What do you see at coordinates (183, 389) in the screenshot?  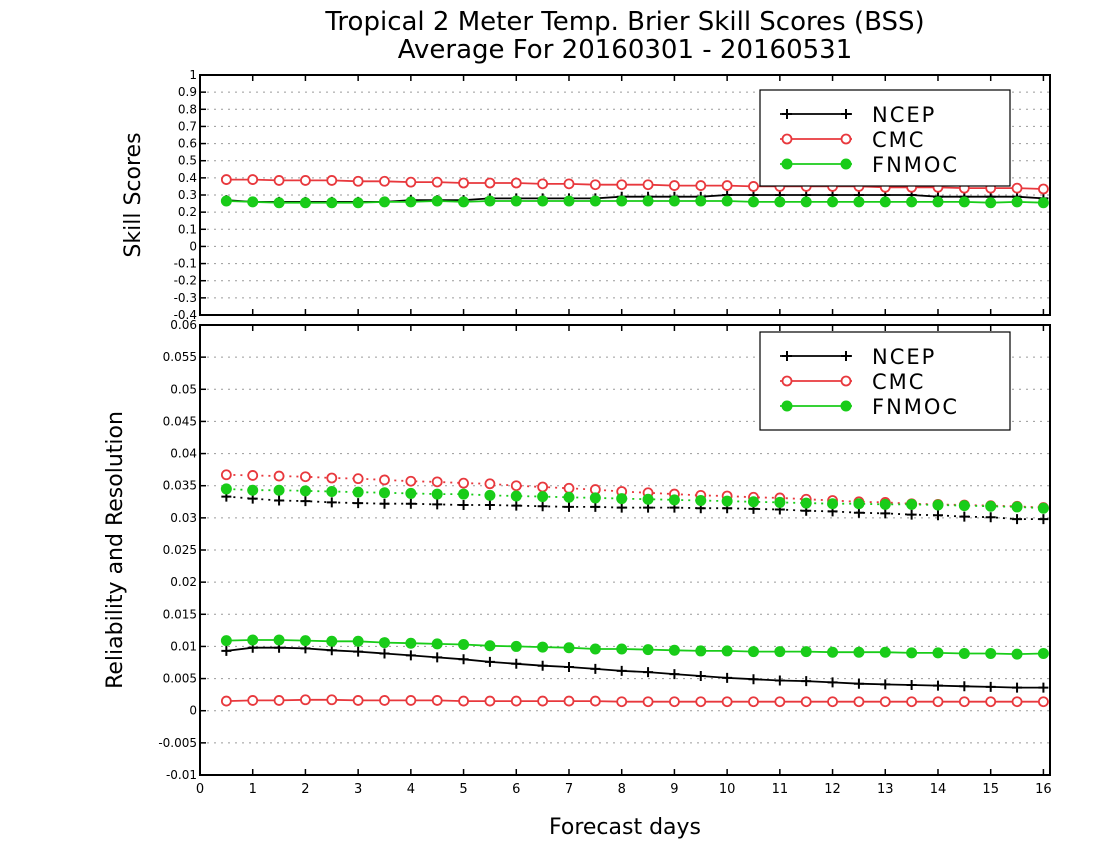 I see `y-tick-label: 0.05` at bounding box center [183, 389].